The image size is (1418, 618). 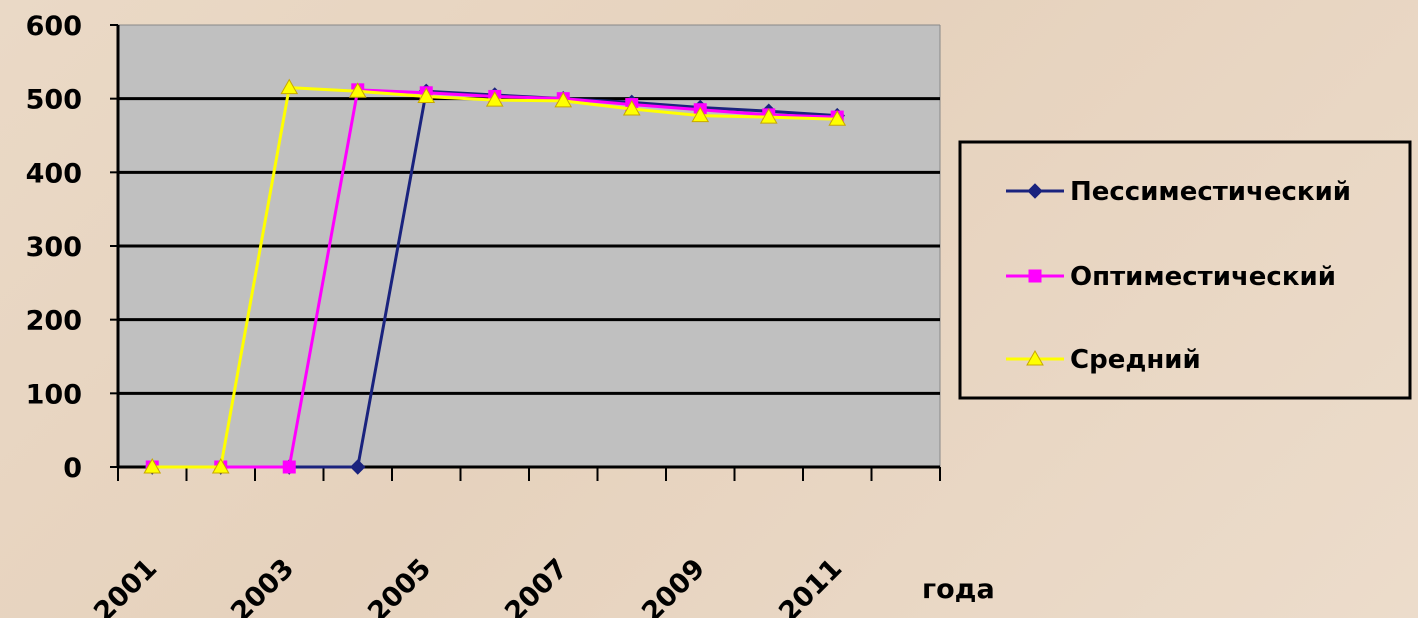 What do you see at coordinates (54, 173) in the screenshot?
I see `y-tick-label: 400` at bounding box center [54, 173].